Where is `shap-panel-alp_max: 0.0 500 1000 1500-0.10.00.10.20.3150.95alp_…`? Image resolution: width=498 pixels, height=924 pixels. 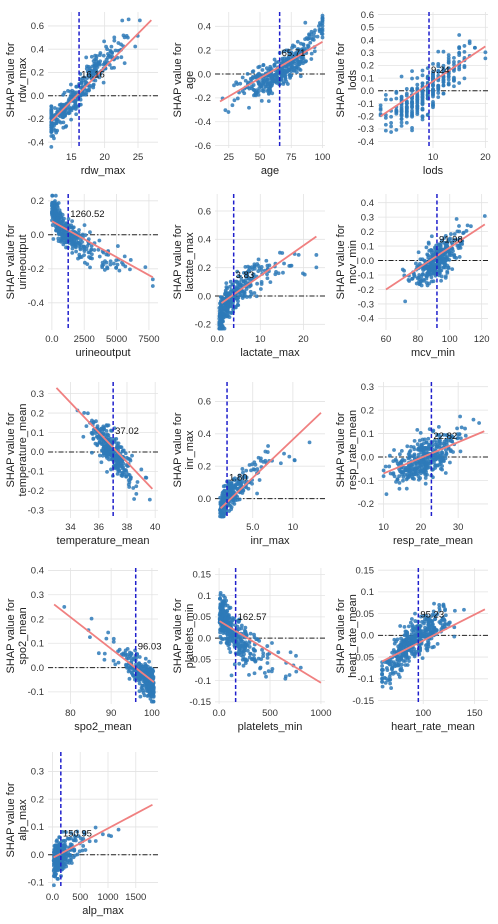 shap-panel-alp_max: 0.0 500 1000 1500-0.10.00.10.20.3150.95alp_… is located at coordinates (81, 834).